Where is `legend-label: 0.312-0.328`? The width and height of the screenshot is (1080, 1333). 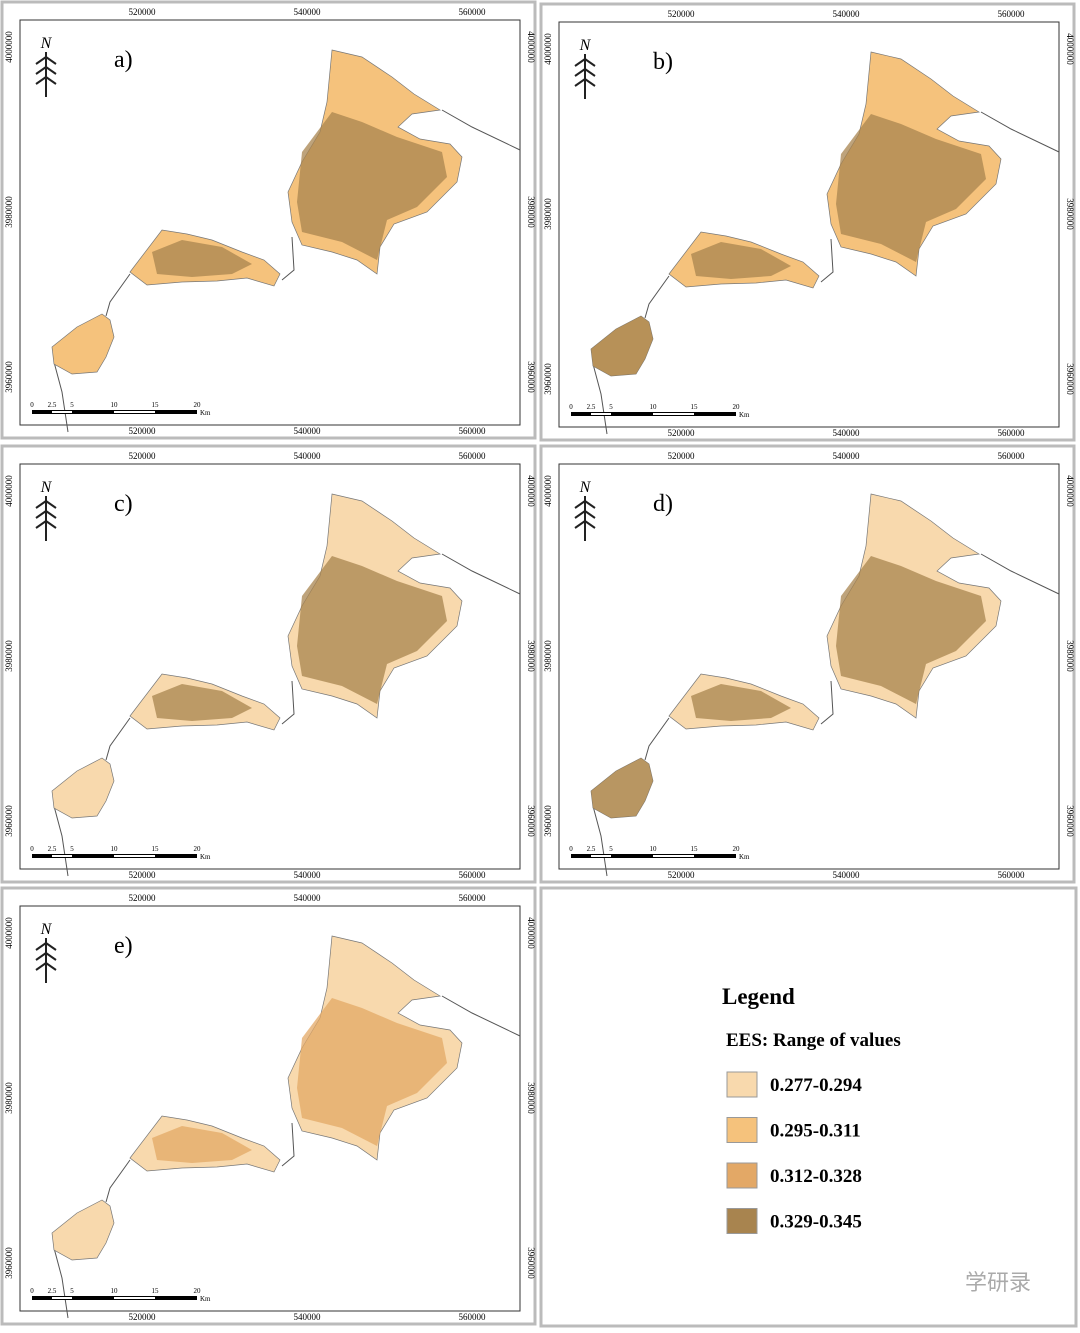 legend-label: 0.312-0.328 is located at coordinates (816, 1176).